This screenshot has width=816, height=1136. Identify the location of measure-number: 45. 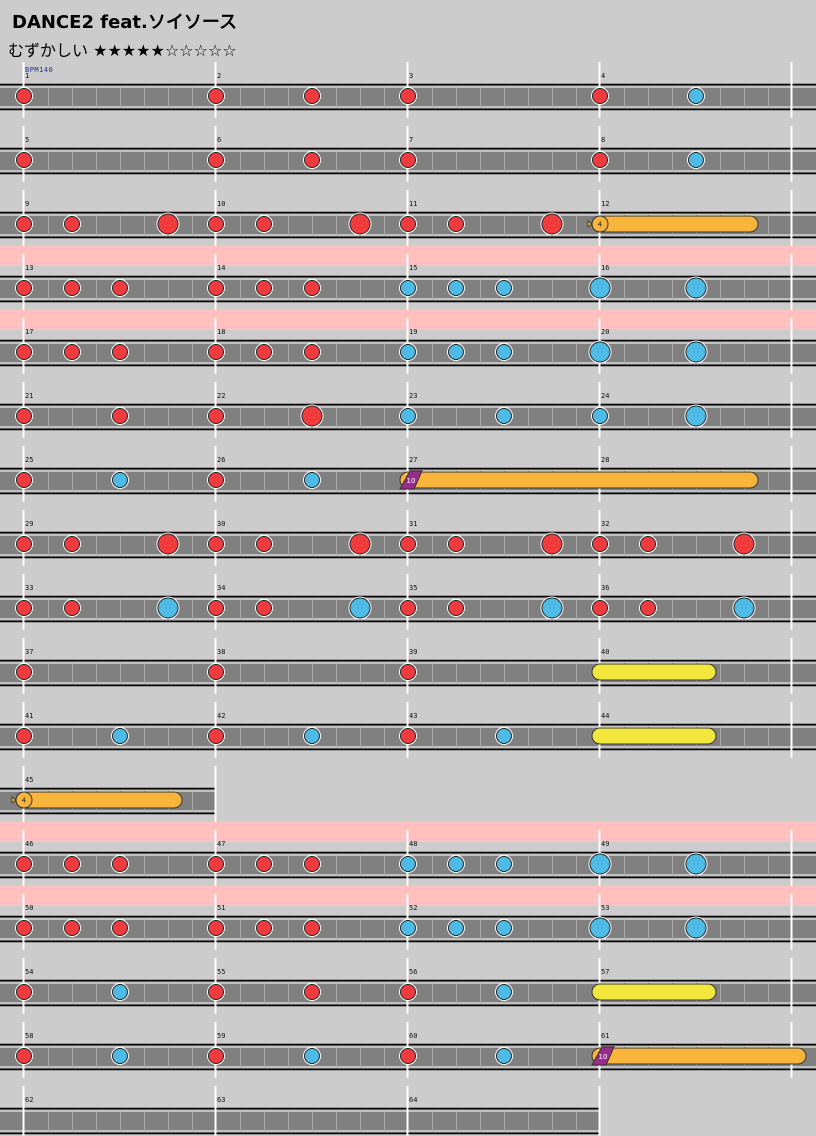
(29, 780).